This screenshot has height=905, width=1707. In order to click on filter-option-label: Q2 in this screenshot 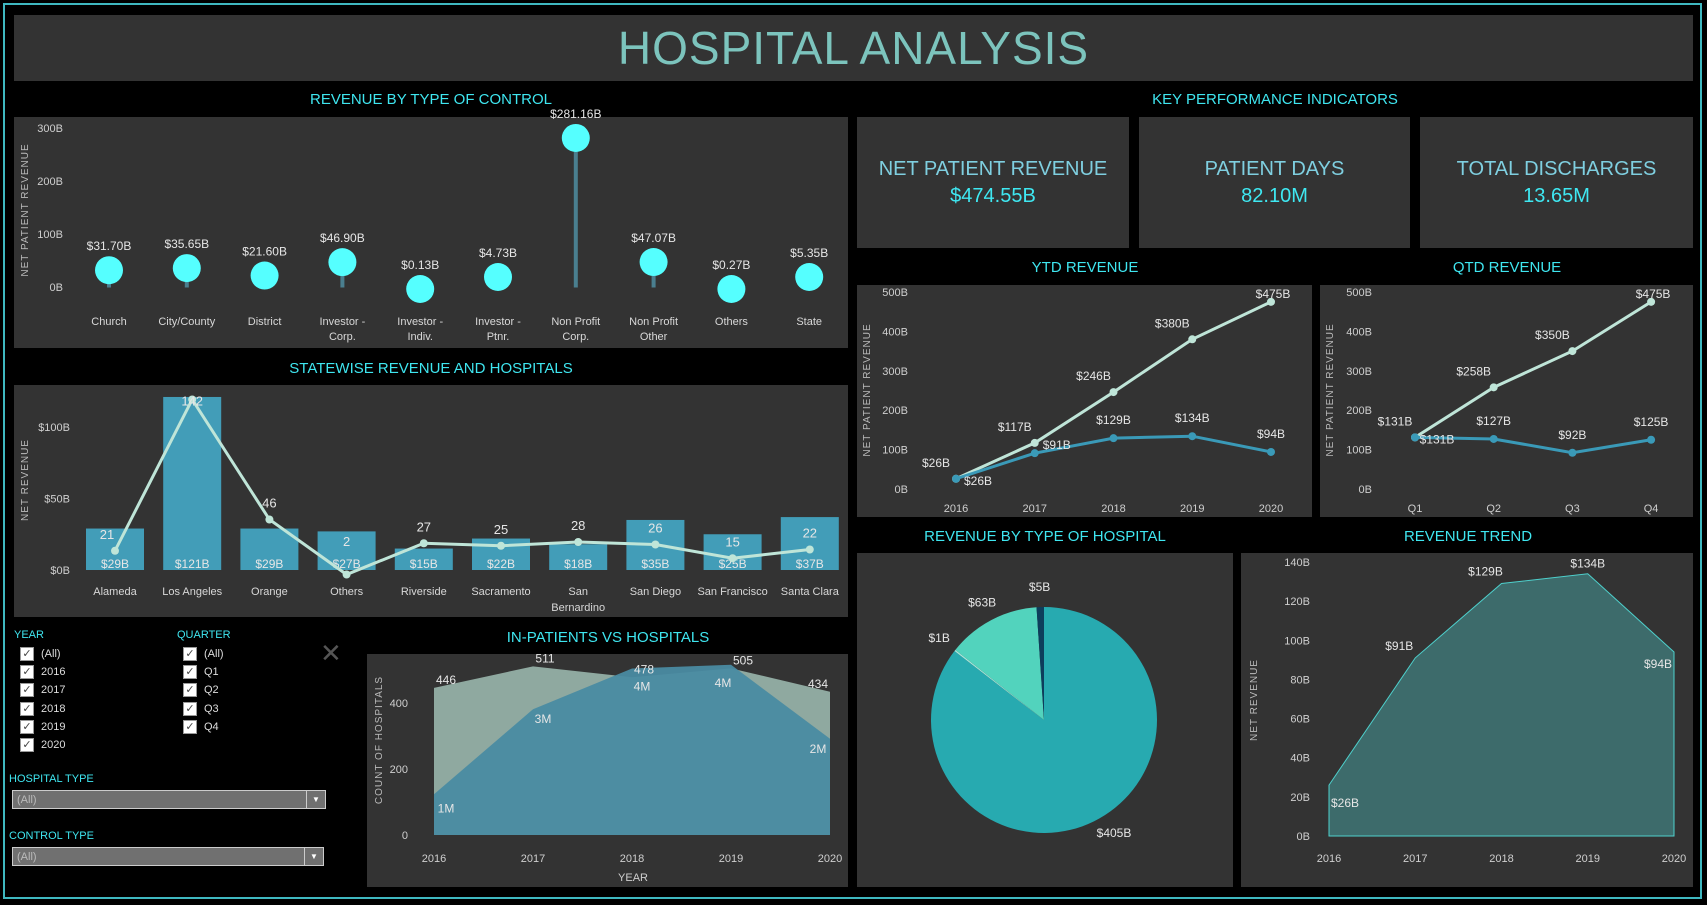, I will do `click(211, 690)`.